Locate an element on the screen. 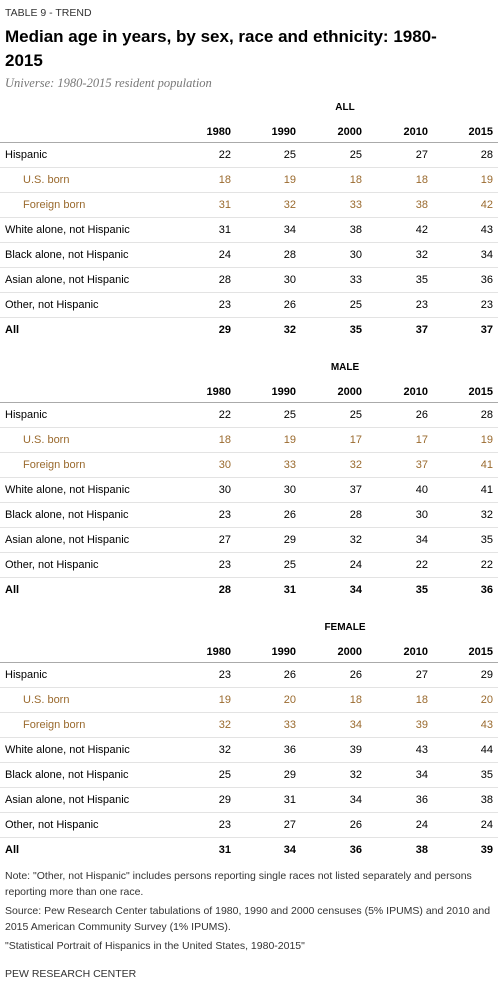 This screenshot has height=998, width=498. table-row: All 28 31 34 35 36 is located at coordinates (249, 590).